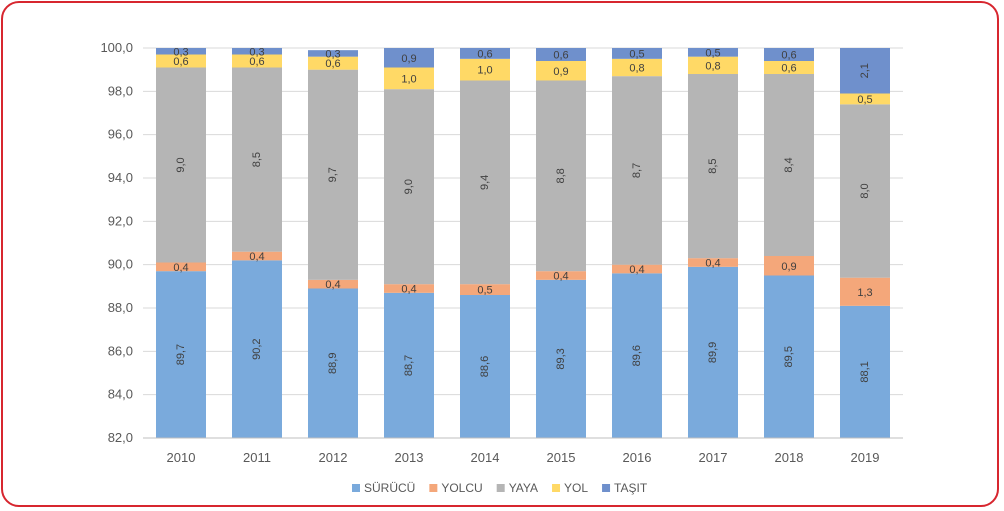 The width and height of the screenshot is (1004, 511). I want to click on data-label: 90,2, so click(257, 348).